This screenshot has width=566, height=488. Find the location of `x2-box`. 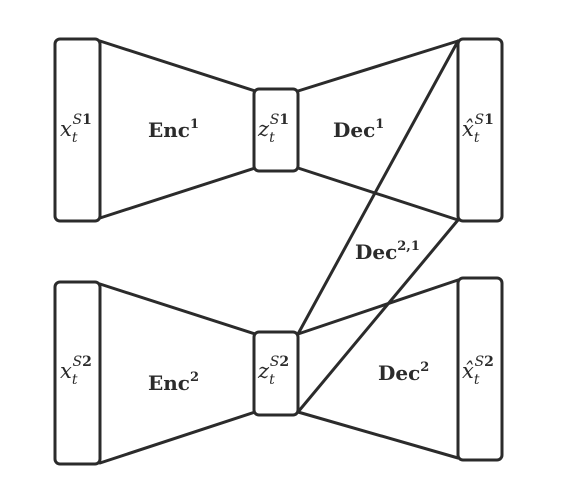

x2-box is located at coordinates (77, 373).